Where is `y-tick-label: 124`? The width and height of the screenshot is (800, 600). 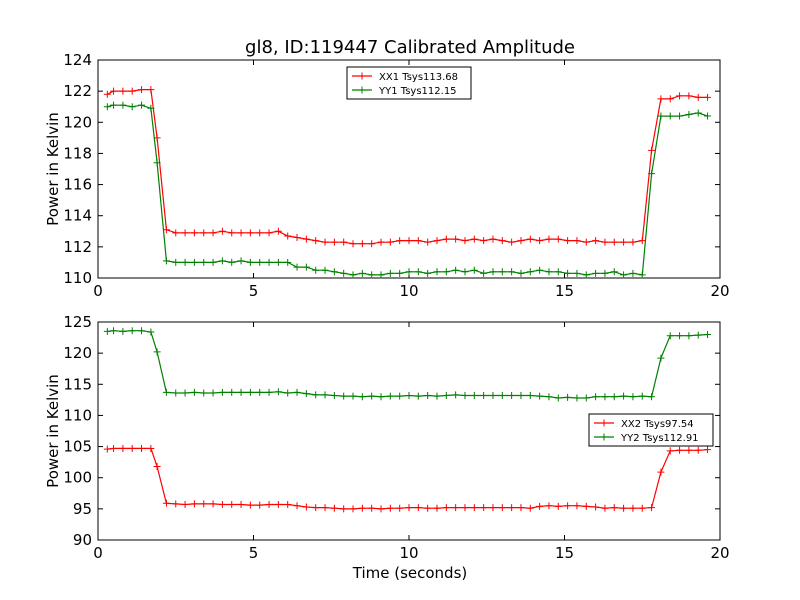
y-tick-label: 124 is located at coordinates (77, 60).